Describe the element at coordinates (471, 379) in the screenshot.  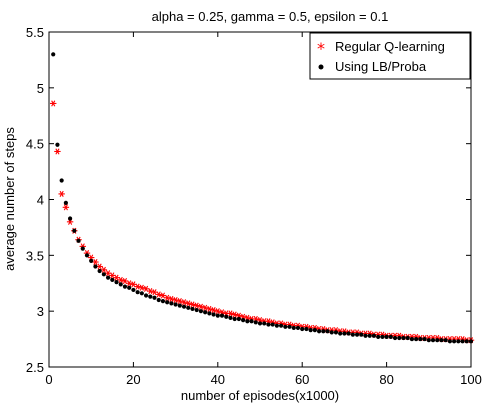
I see `x-tick-label: 100` at that location.